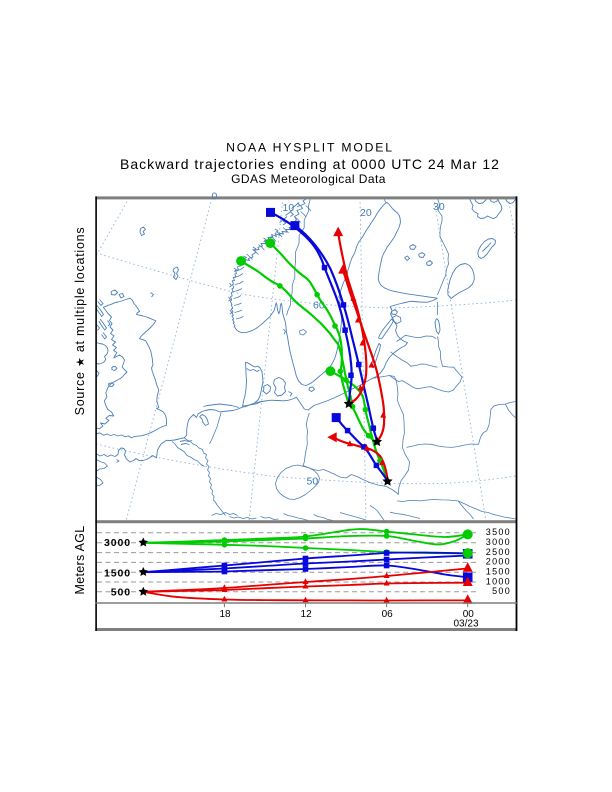 Image resolution: width=612 pixels, height=792 pixels. I want to click on svg-text: 00, so click(469, 614).